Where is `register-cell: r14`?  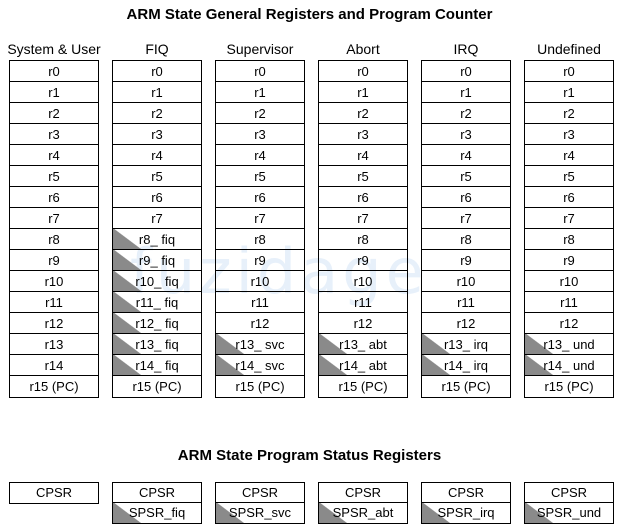 register-cell: r14 is located at coordinates (54, 365).